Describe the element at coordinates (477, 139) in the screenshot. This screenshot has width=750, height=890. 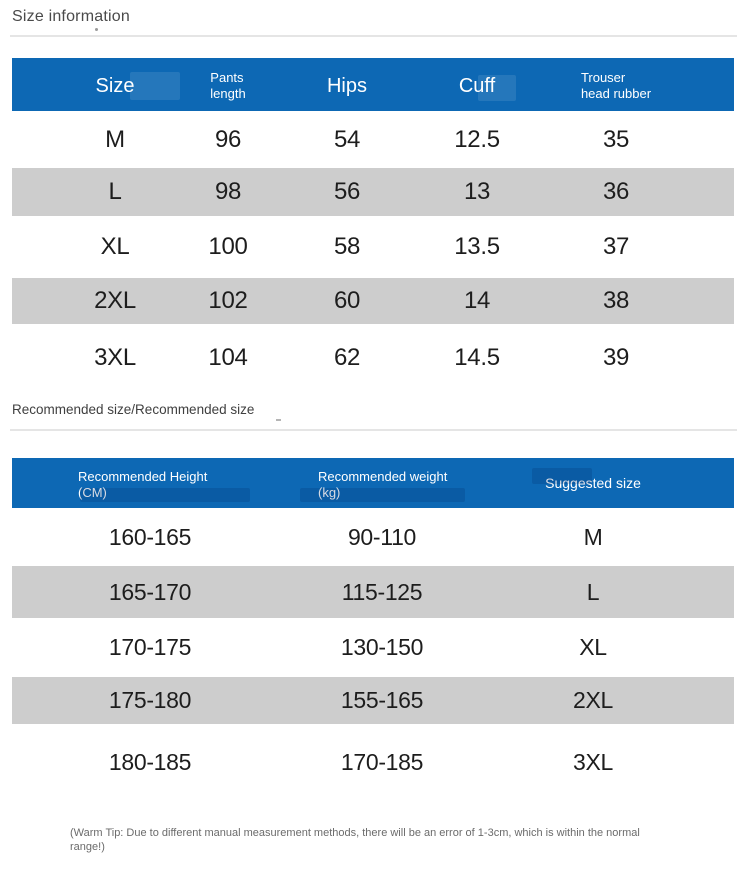
I see `cell-cuff: 12.5` at that location.